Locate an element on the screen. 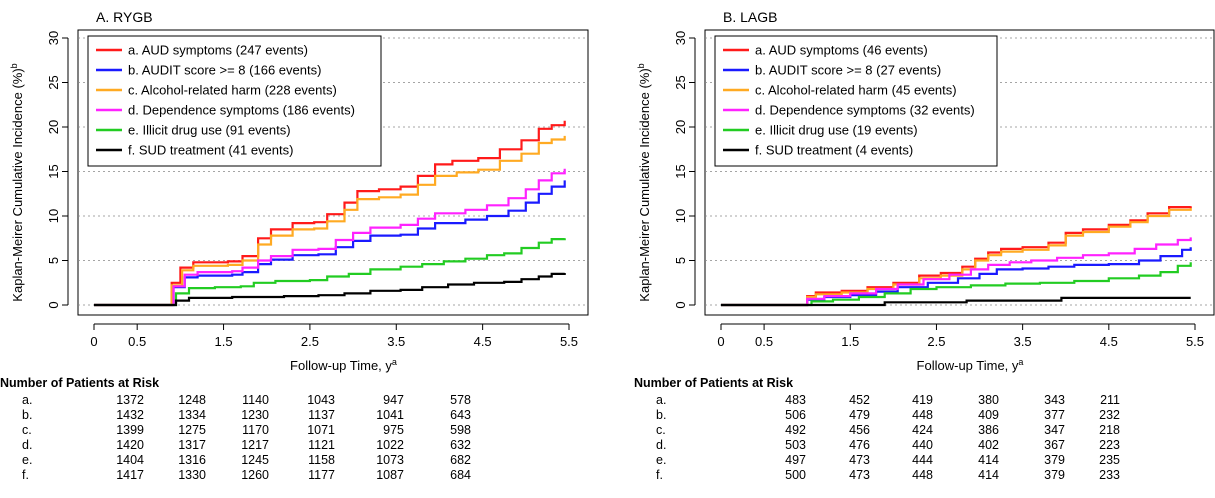 This screenshot has height=498, width=1215. risk-cell: 503 is located at coordinates (795, 445).